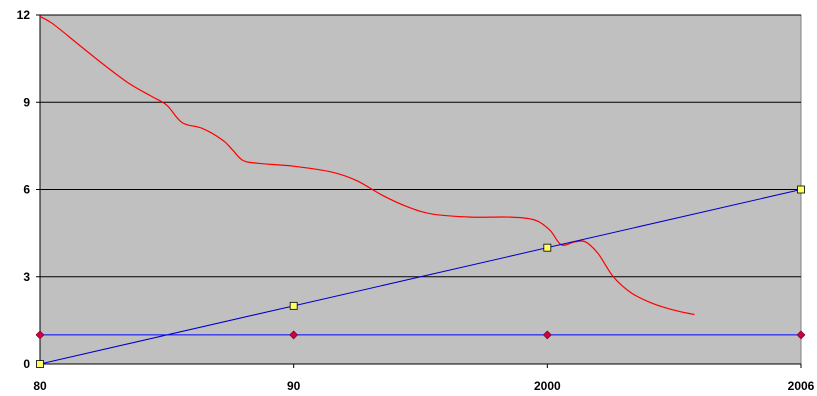 Image resolution: width=817 pixels, height=396 pixels. What do you see at coordinates (294, 386) in the screenshot?
I see `x-tick-label-1: 90` at bounding box center [294, 386].